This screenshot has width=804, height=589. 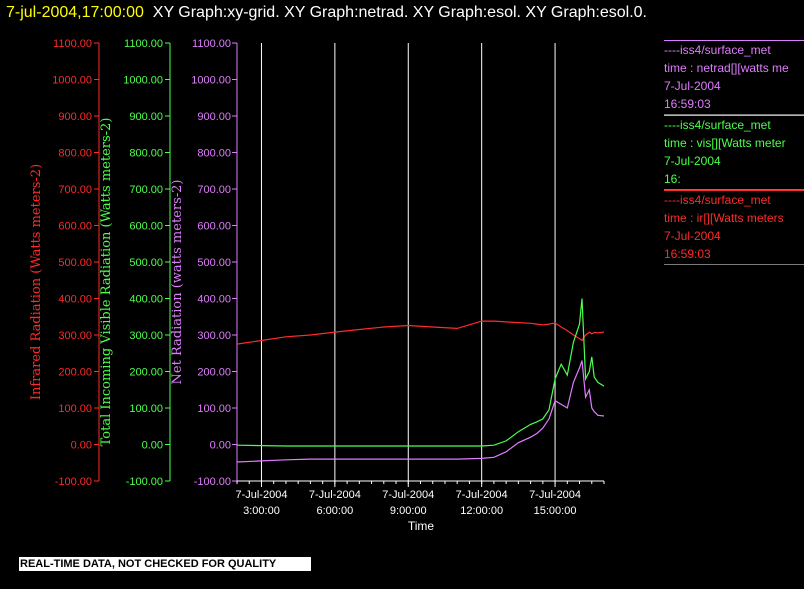 What do you see at coordinates (555, 511) in the screenshot?
I see `x-tick-time: 15:00:00` at bounding box center [555, 511].